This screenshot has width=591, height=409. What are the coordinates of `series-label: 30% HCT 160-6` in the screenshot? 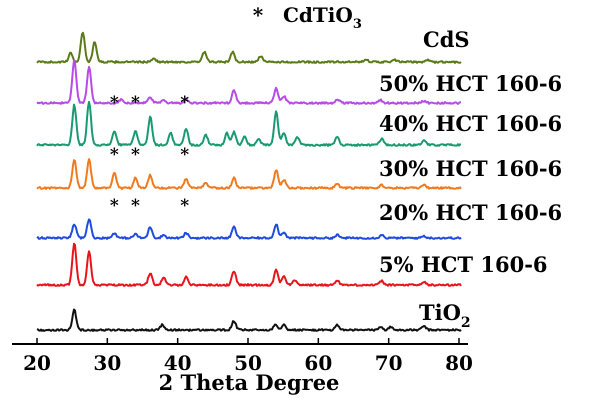 It's located at (470, 168).